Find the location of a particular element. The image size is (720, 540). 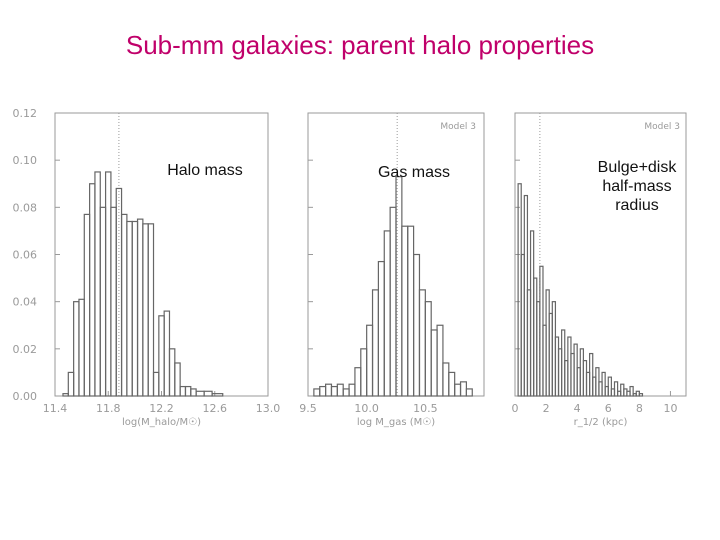

panel-3-annotation-0: Bulge+disk is located at coordinates (638, 167).